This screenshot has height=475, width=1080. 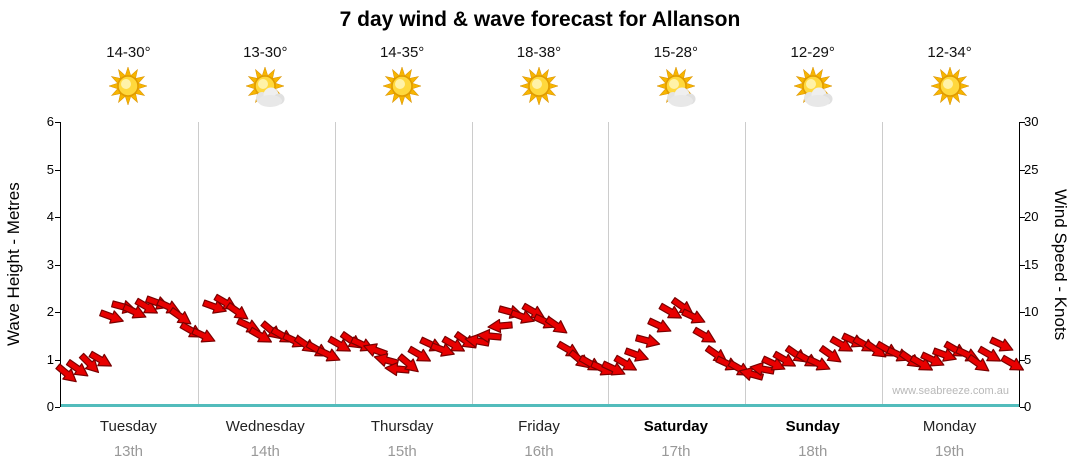 What do you see at coordinates (1031, 264) in the screenshot?
I see `right-tick-label: 15` at bounding box center [1031, 264].